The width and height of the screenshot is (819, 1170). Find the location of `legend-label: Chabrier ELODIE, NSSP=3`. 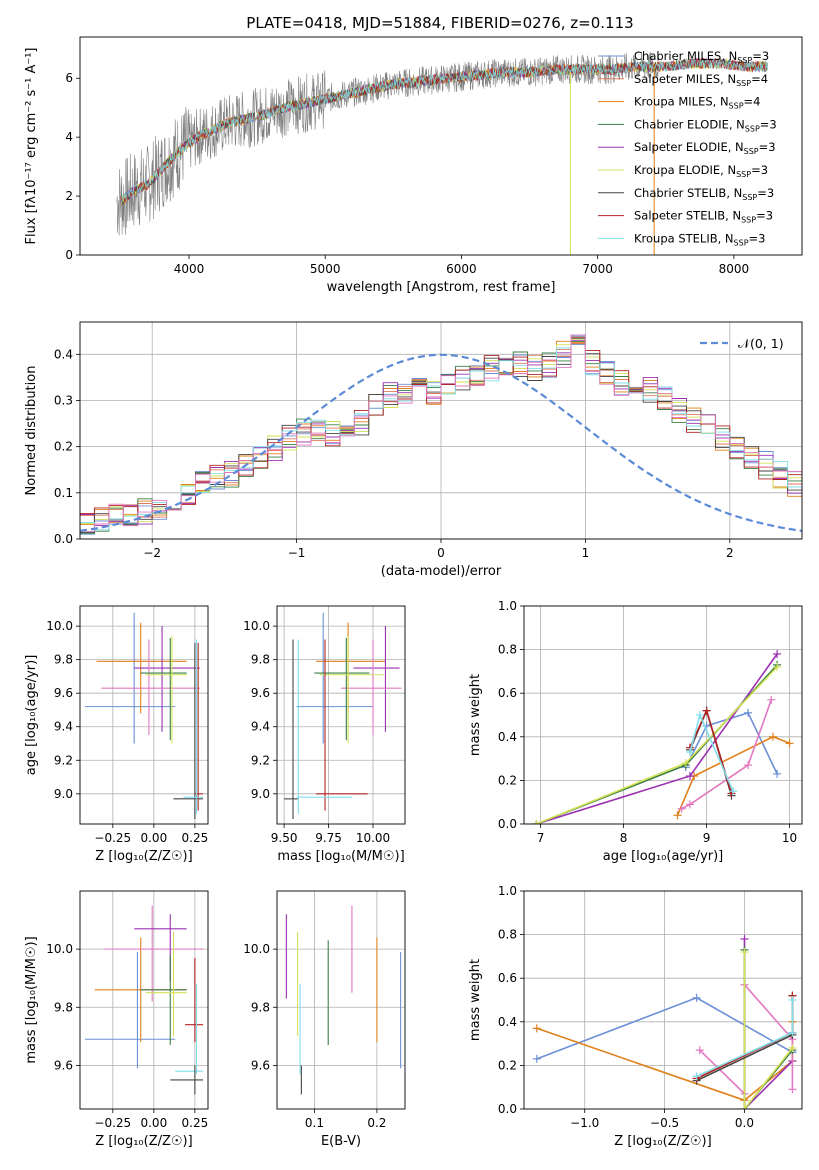

legend-label: Chabrier ELODIE, NSSP=3 is located at coordinates (705, 125).